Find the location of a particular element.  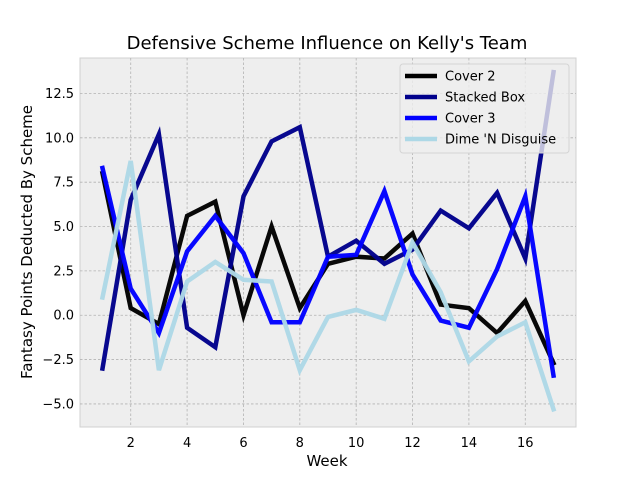

legend-label: Cover 3 is located at coordinates (470, 119).